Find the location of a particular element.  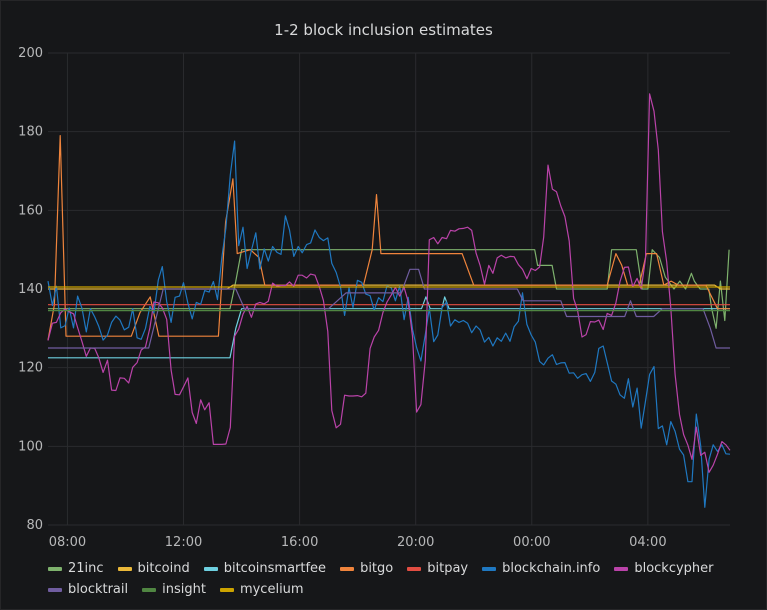

legend-label: blocktrail is located at coordinates (98, 589).